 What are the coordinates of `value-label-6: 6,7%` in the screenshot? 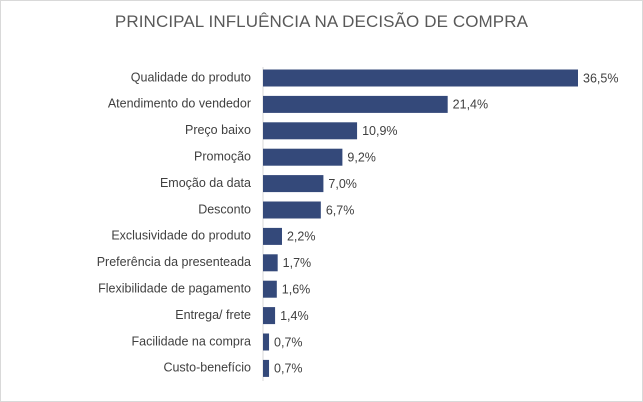 It's located at (340, 210).